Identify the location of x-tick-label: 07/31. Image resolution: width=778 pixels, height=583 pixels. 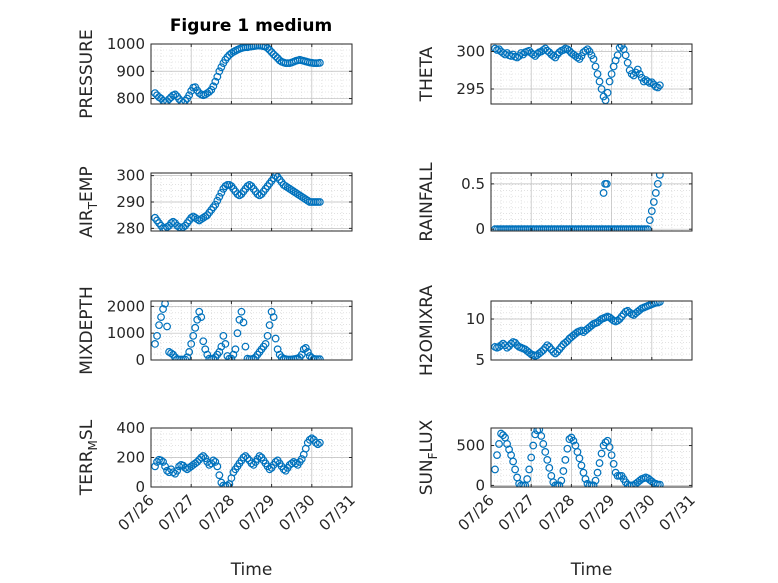
(337, 512).